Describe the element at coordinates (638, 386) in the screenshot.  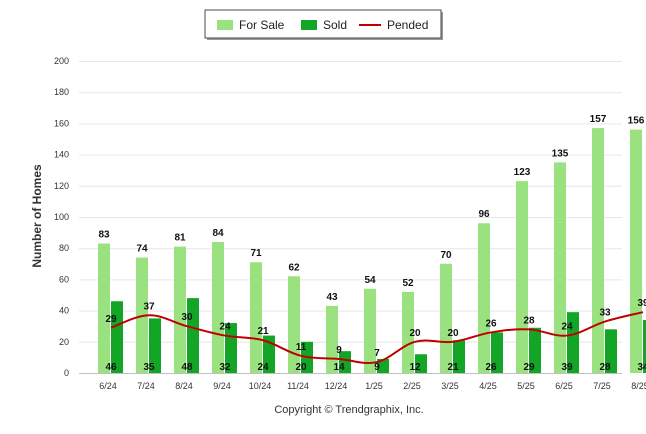
I see `x-tick-label: 8/25` at that location.